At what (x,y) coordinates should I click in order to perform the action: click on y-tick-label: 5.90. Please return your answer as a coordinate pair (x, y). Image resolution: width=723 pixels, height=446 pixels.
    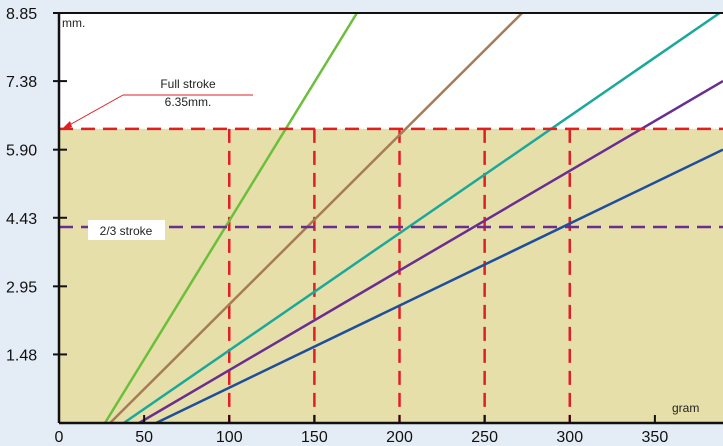
    Looking at the image, I should click on (21, 151).